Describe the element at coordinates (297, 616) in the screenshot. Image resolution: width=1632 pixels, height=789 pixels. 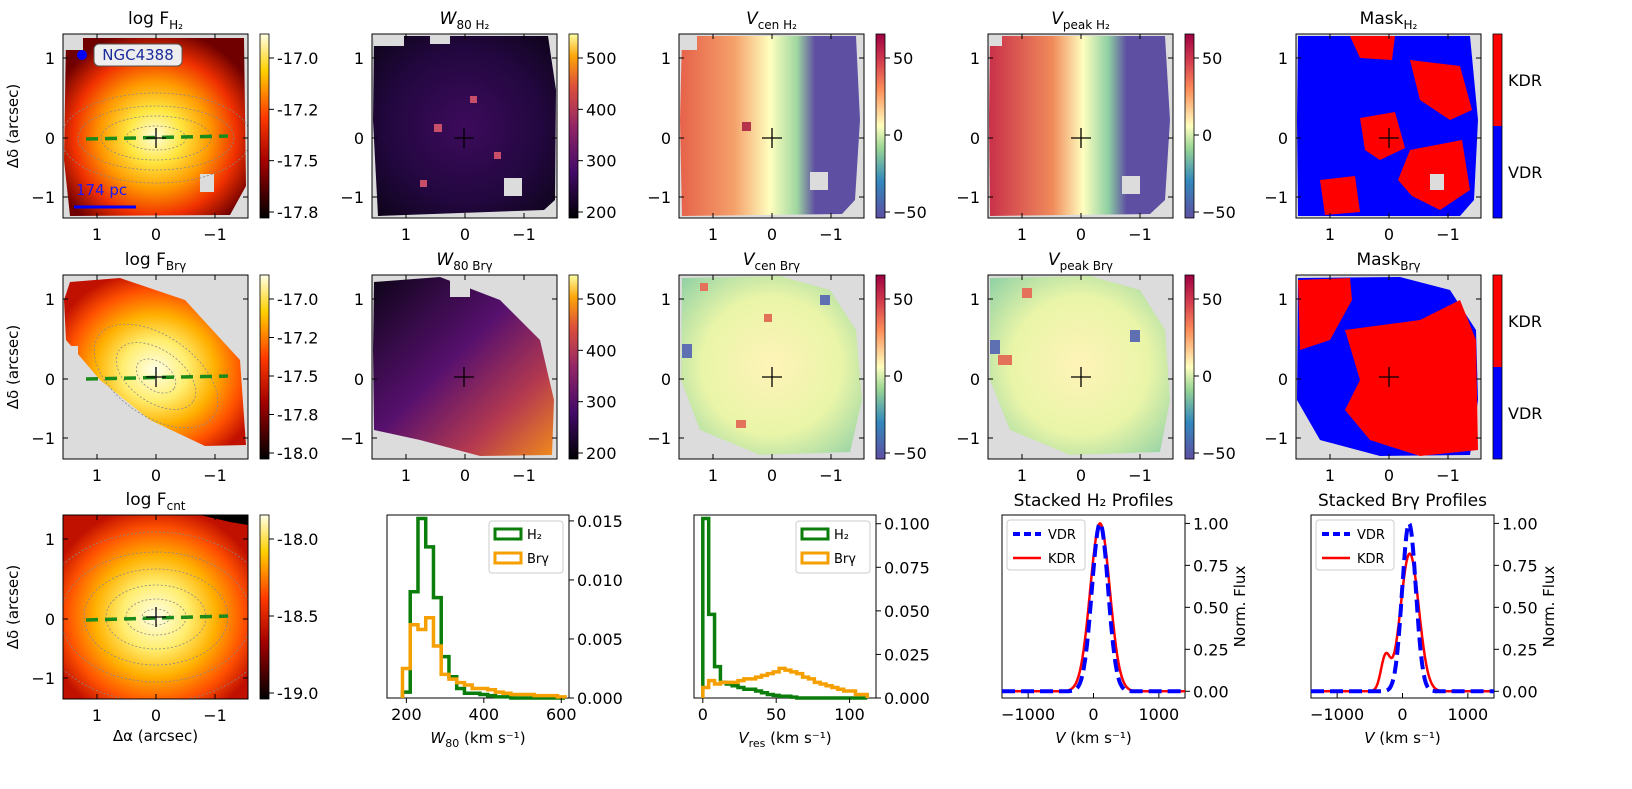
I see `colorbar-tick-label: -18.5` at that location.